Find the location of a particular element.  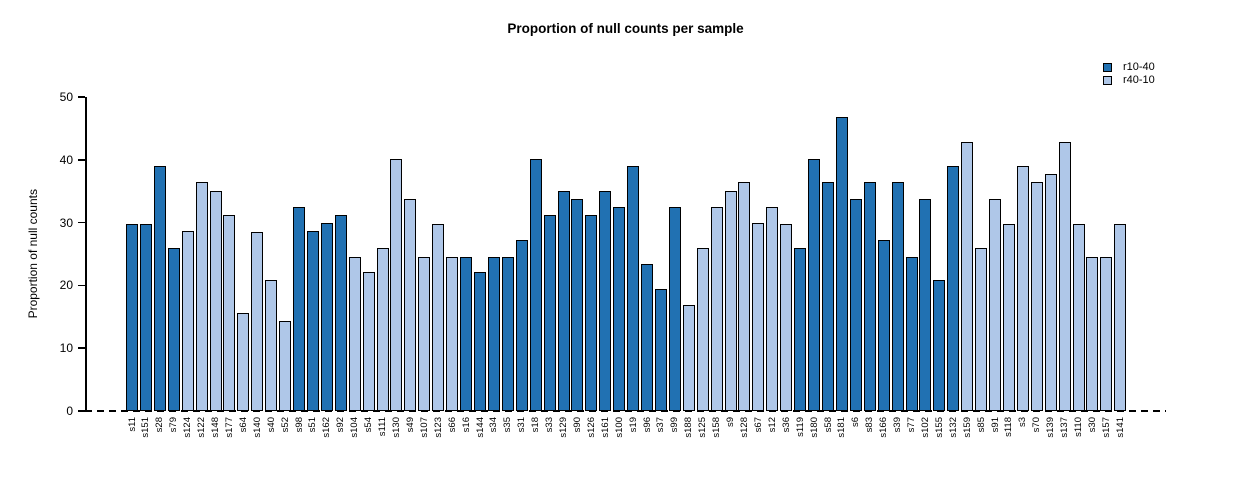

x-tick-label-s125: s125 is located at coordinates (703, 427).